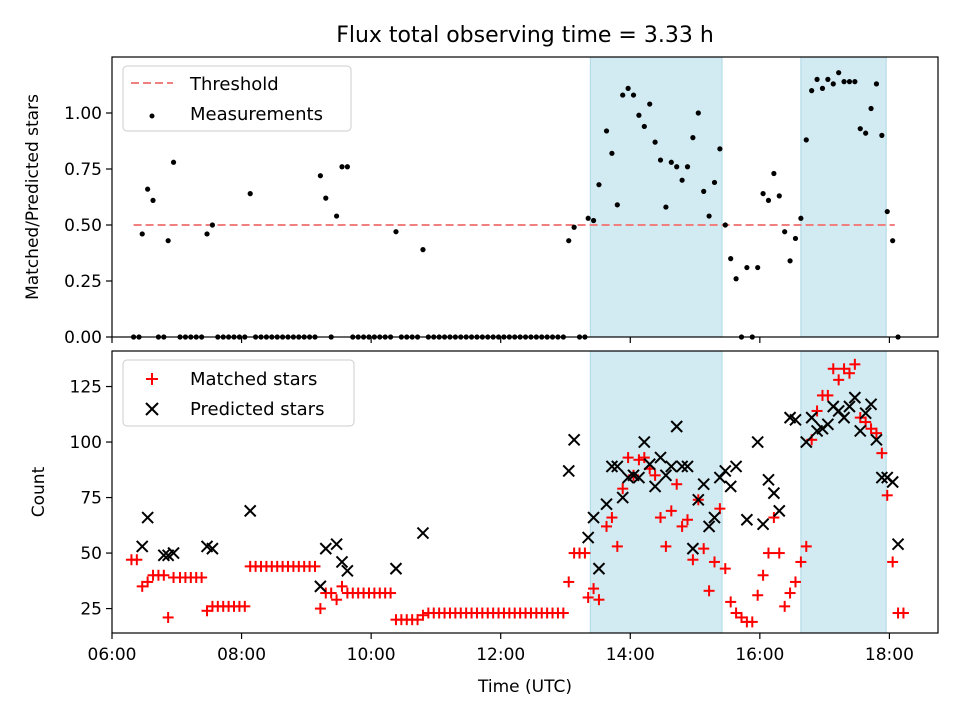  Describe the element at coordinates (759, 655) in the screenshot. I see `x-tick-label: 16:00` at that location.